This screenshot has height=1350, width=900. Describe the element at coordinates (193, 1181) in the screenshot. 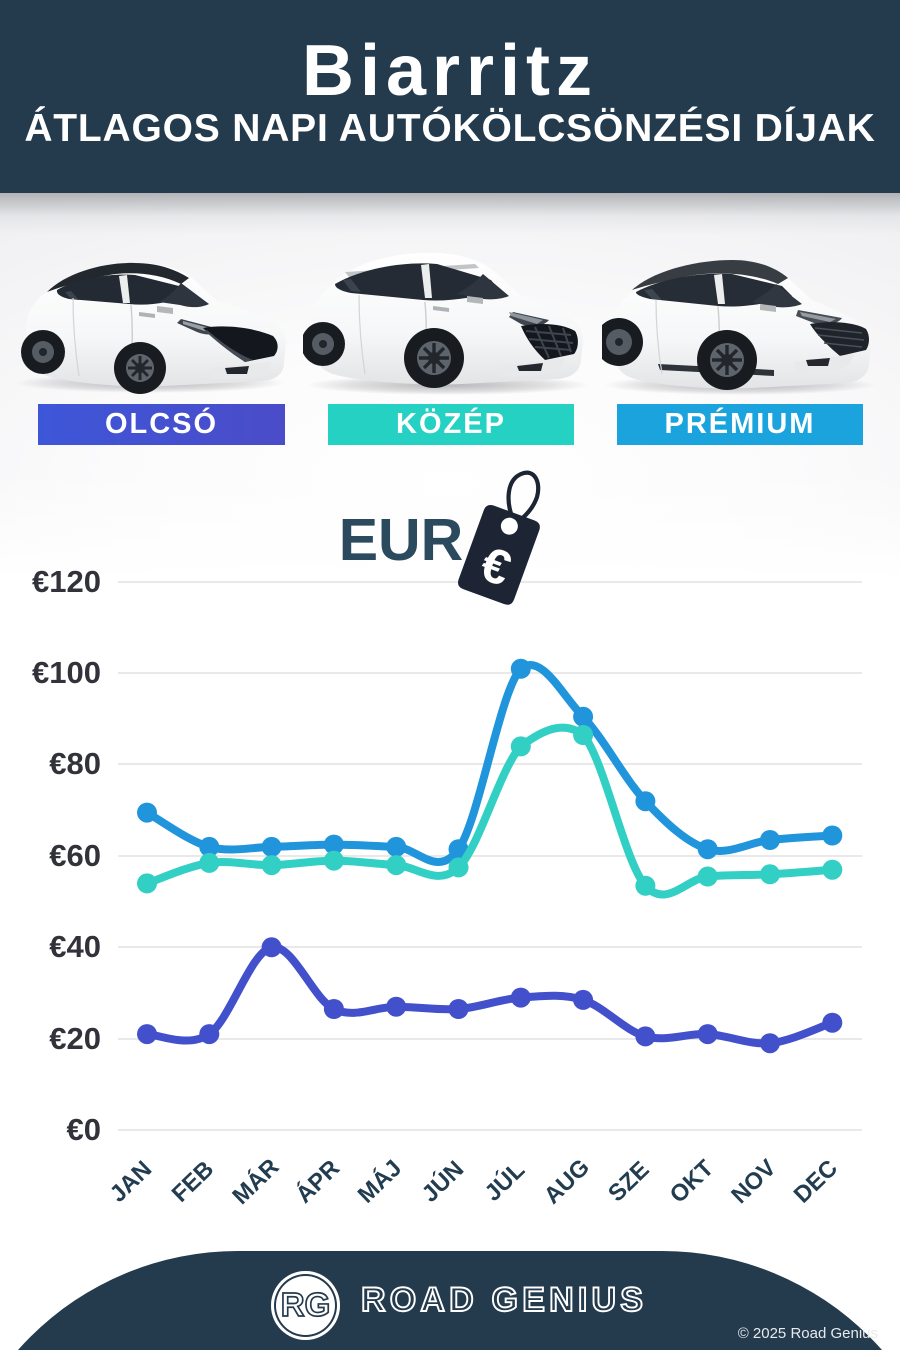

I see `svg-text: FEB` at that location.